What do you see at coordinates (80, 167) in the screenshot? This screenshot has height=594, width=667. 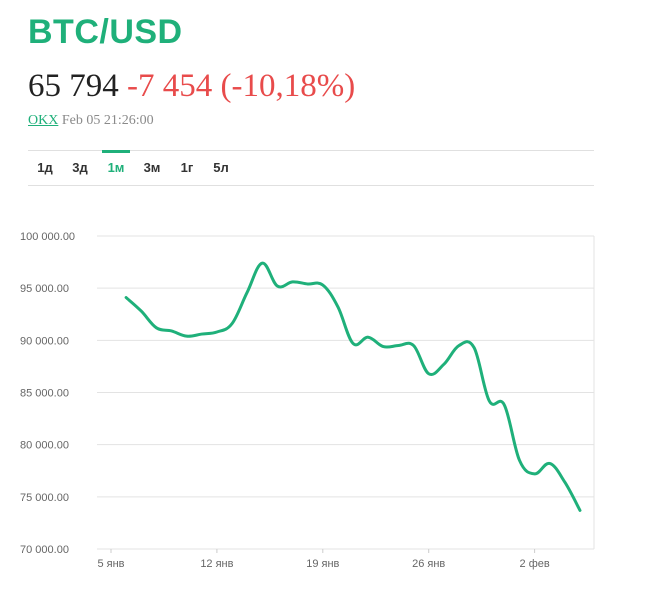 I see `tab-3d: 3д` at bounding box center [80, 167].